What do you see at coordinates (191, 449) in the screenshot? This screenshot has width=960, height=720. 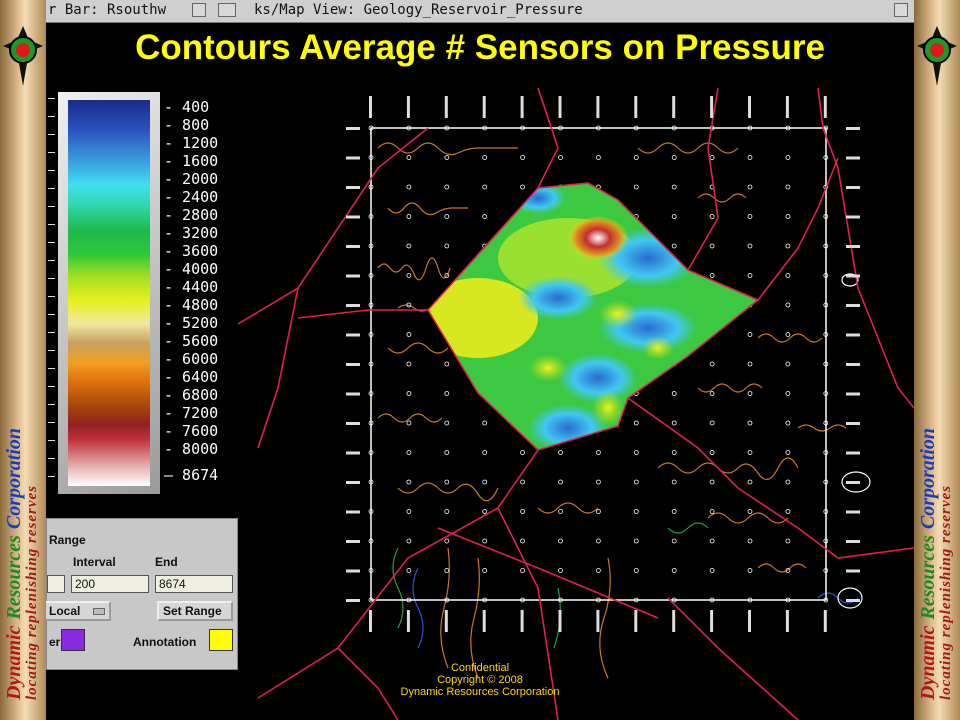 I see `legend-tick-label: - 8000` at bounding box center [191, 449].